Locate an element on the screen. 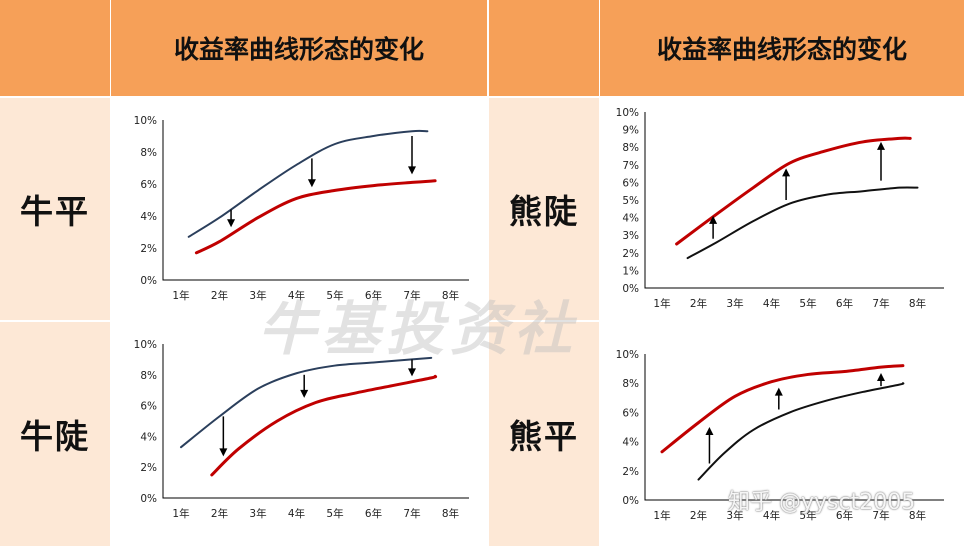 Image resolution: width=964 pixels, height=546 pixels. chart-bear-flattening: 0% 2% 4% 6% 8% 10% 1年 2年 3年 4年 5年 6年 7年 8年 is located at coordinates (780, 435).